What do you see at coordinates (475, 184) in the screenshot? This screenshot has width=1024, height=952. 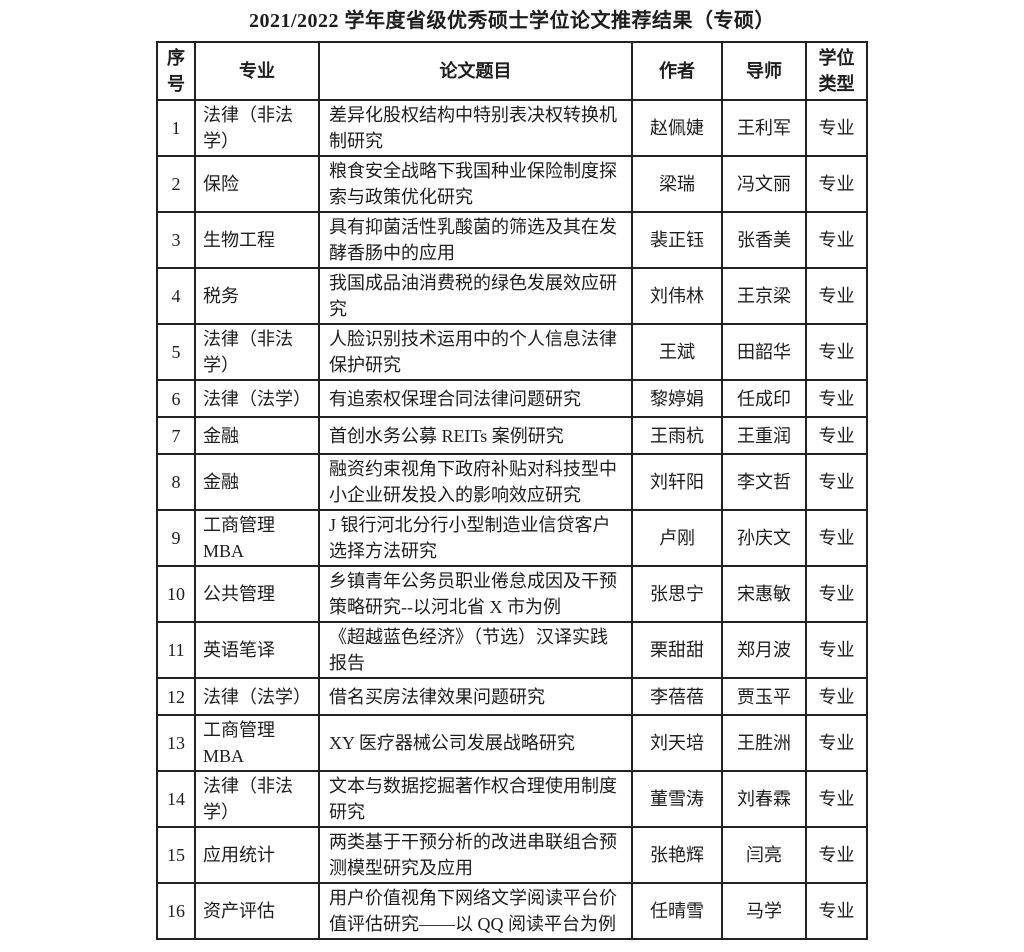 I see `cell-thesis-title: 粮食安全战略下我国种业保险制度探索与政策优化研究` at bounding box center [475, 184].